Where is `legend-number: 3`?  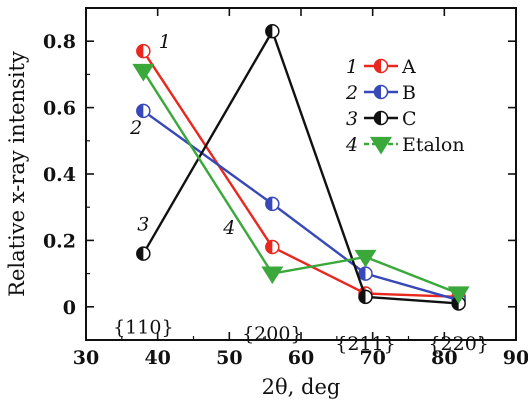 legend-number: 3 is located at coordinates (352, 119).